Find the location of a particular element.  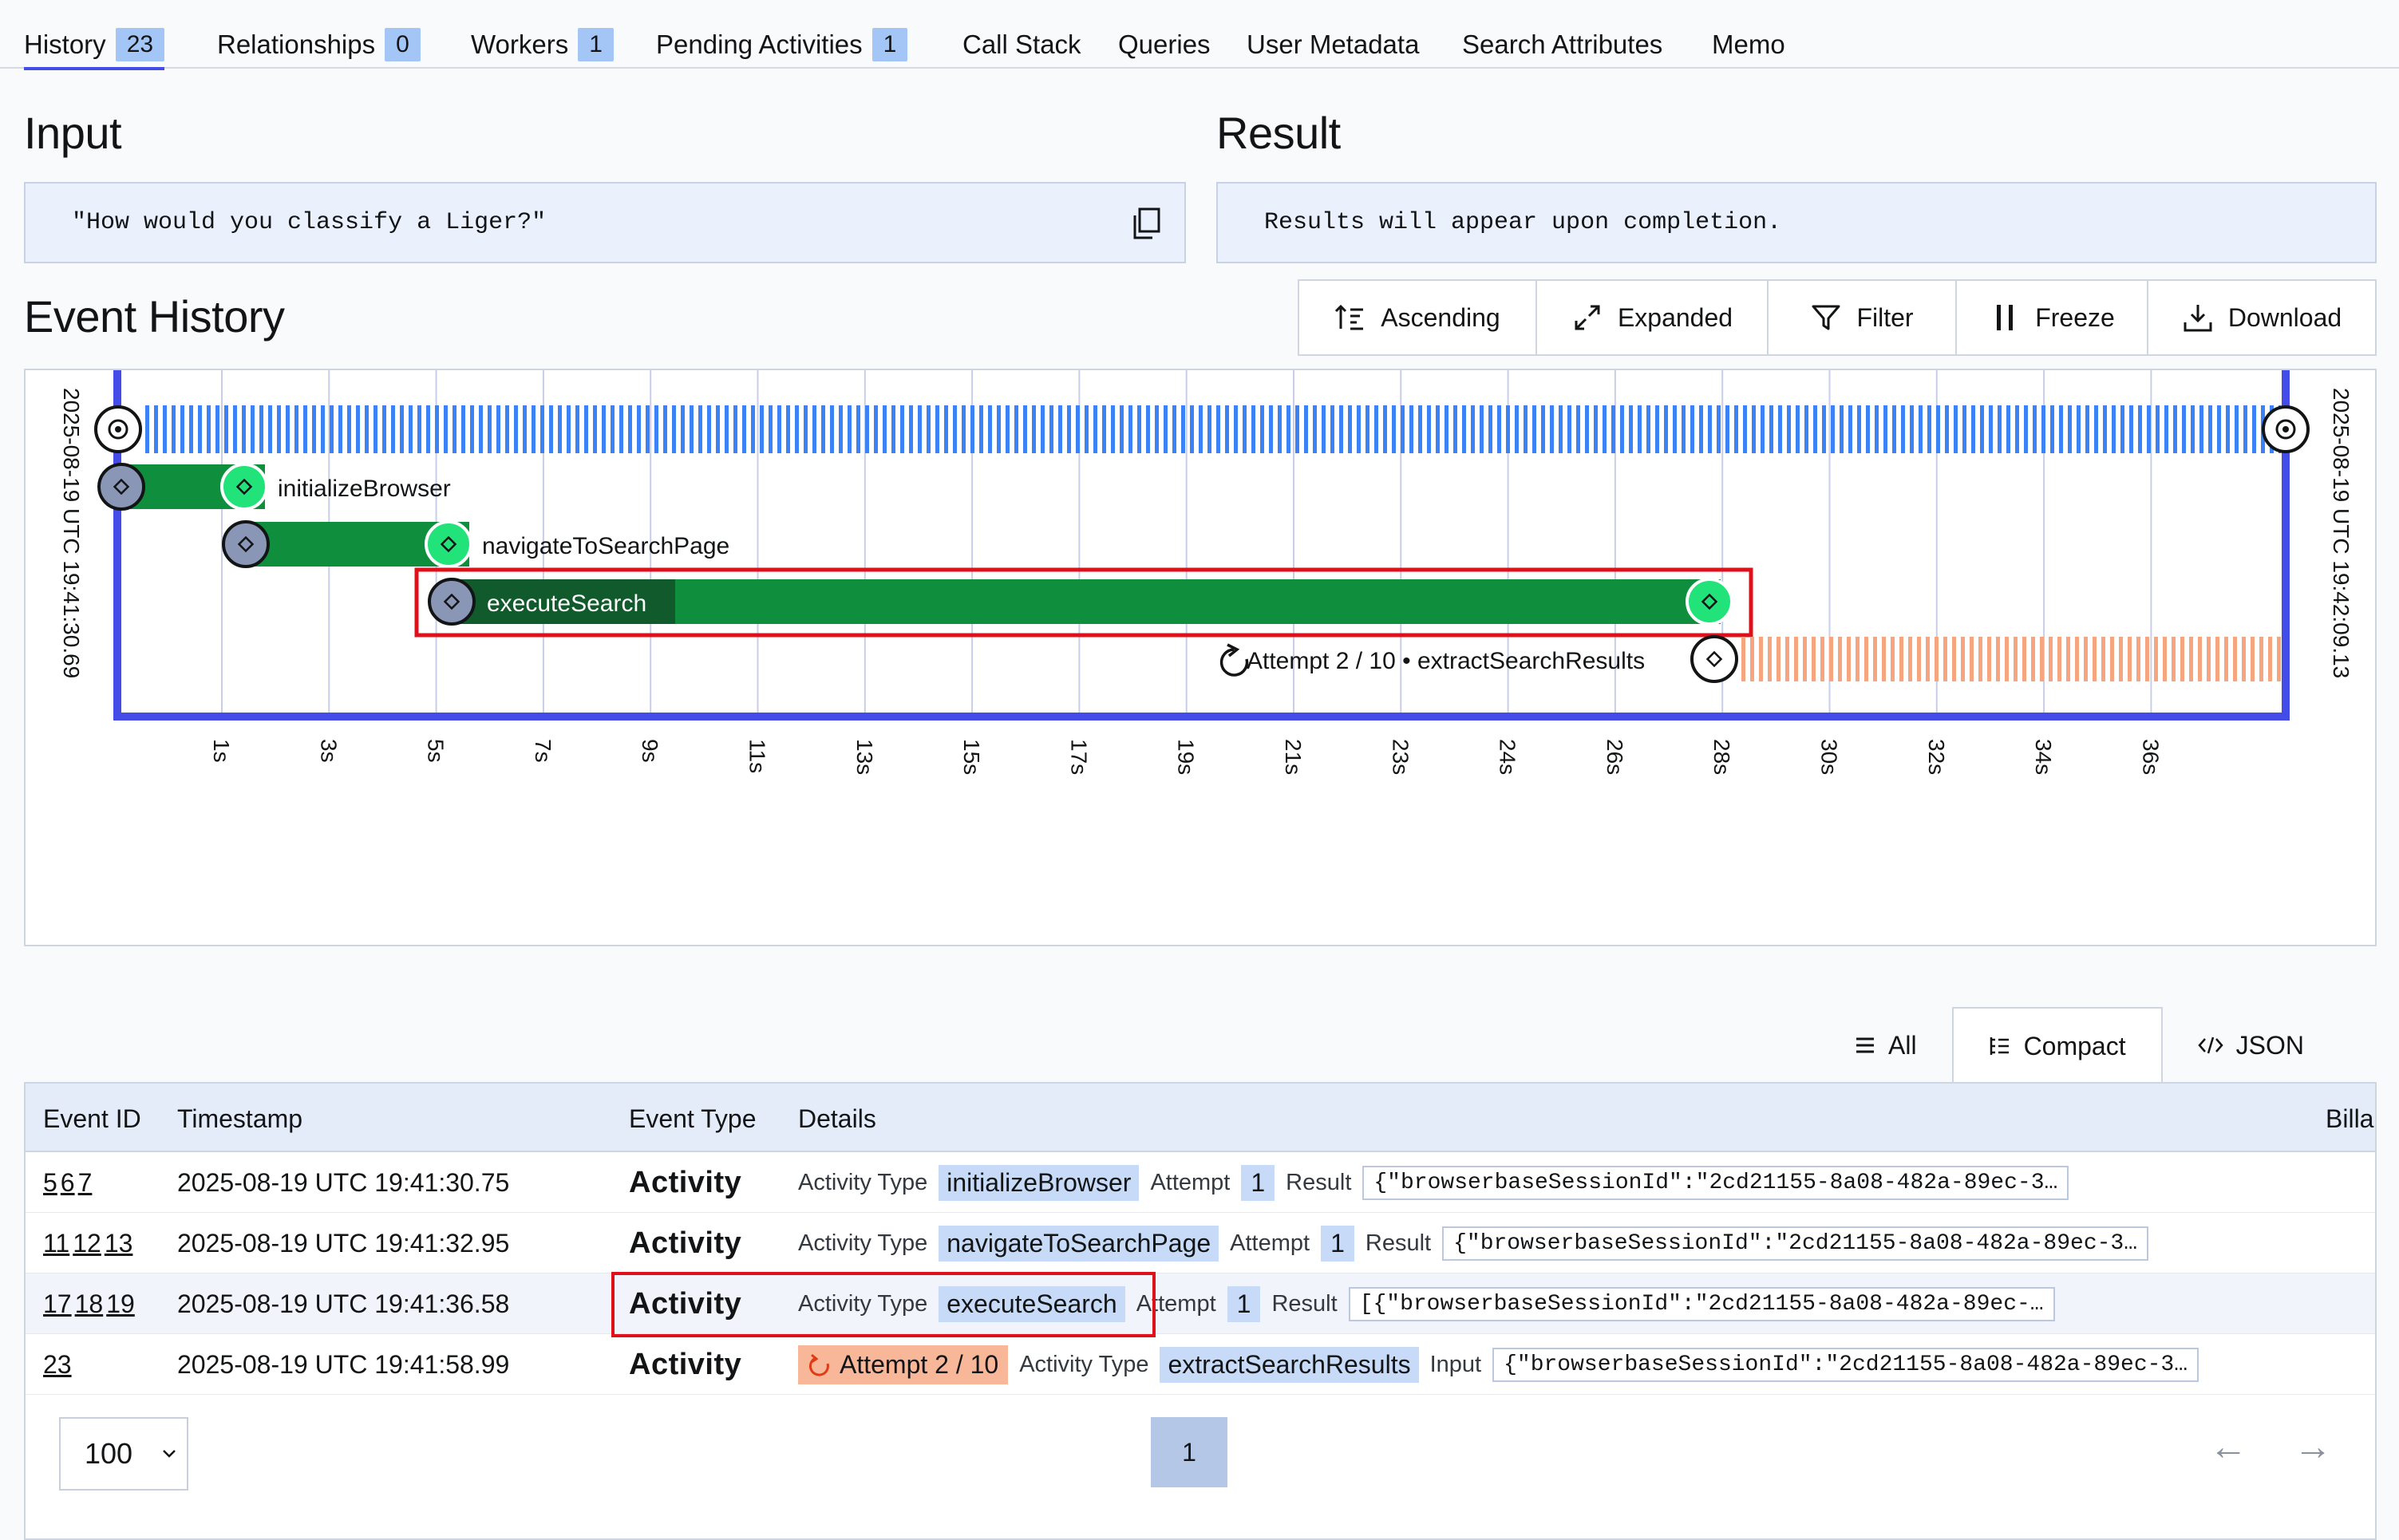

prev-page-button: ← is located at coordinates (2228, 1447).